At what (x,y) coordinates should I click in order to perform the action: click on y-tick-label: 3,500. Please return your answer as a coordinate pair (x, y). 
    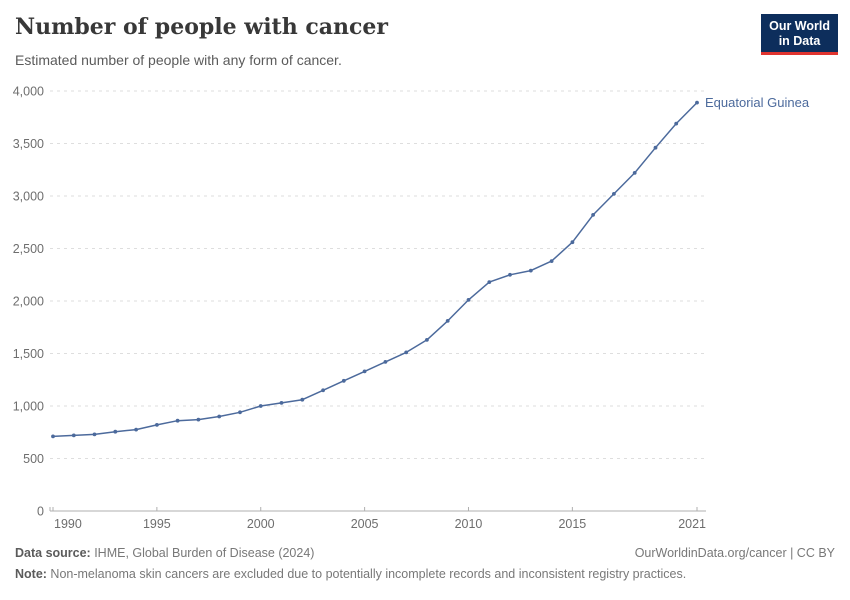
    Looking at the image, I should click on (28, 144).